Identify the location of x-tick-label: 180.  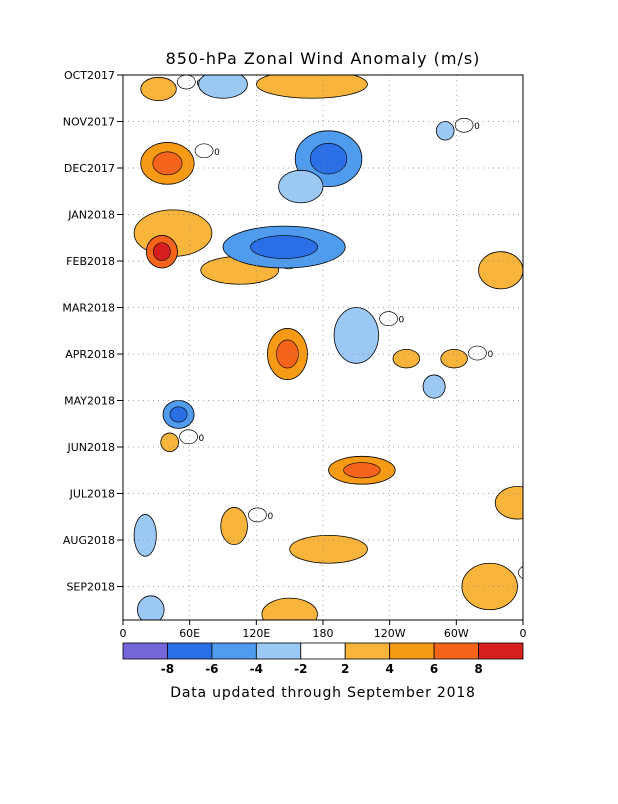
(323, 633).